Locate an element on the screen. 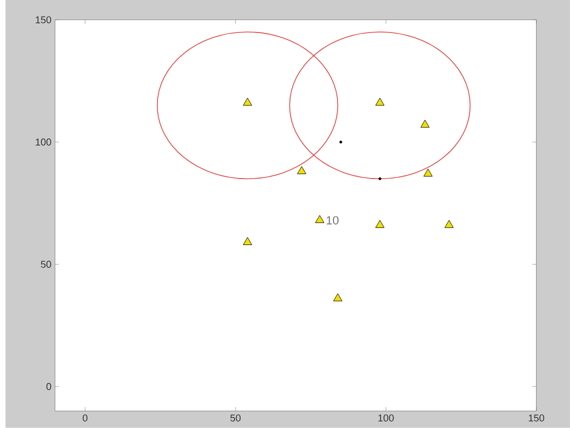 The width and height of the screenshot is (570, 428). y-tick-label: 50 is located at coordinates (46, 264).